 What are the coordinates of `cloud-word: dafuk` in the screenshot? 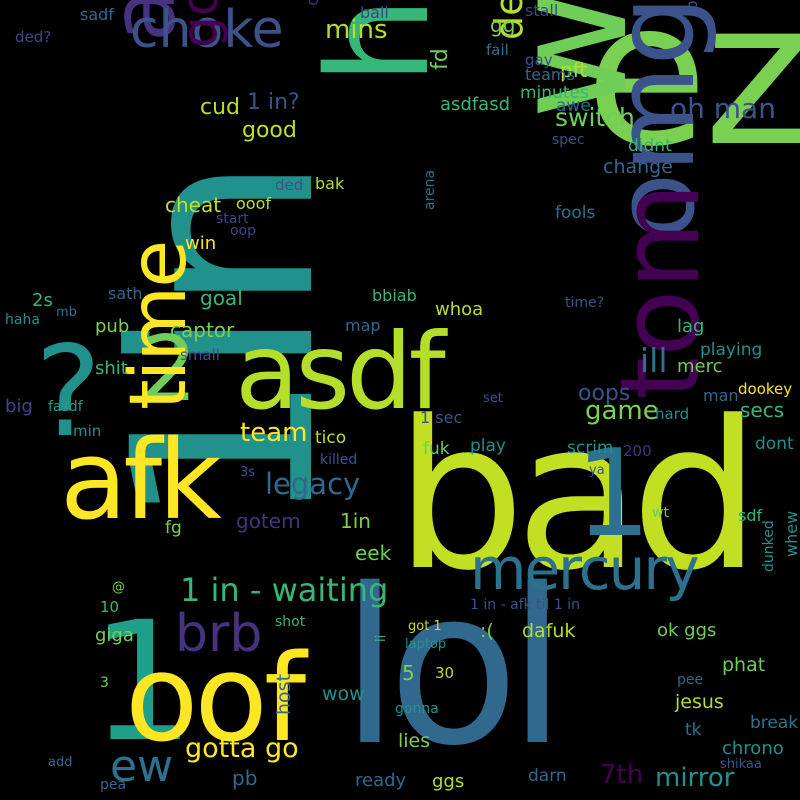 It's located at (549, 631).